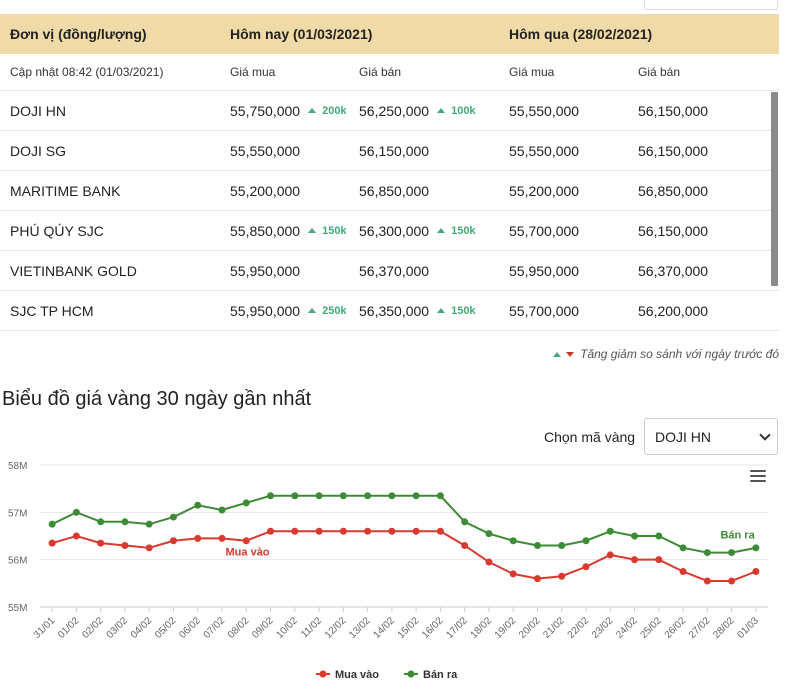 This screenshot has width=785, height=697. What do you see at coordinates (394, 150) in the screenshot?
I see `sell-price-today-value: 56,150,000` at bounding box center [394, 150].